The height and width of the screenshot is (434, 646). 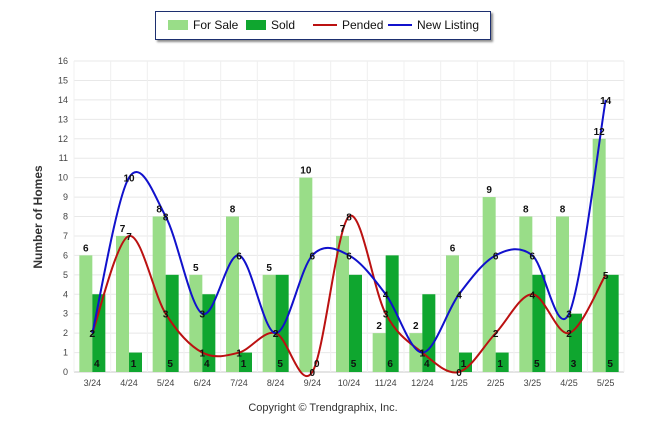 I want to click on y-tick-label: 5, so click(x=65, y=275).